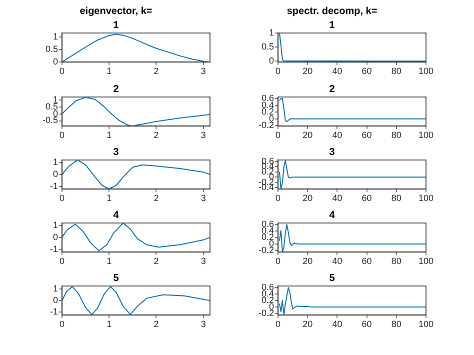  I want to click on y-tick-label: -0.4, so click(266, 187).